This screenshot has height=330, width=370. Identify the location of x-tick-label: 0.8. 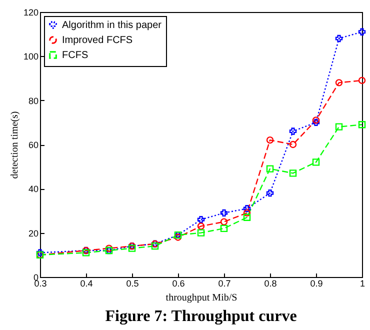
(270, 283).